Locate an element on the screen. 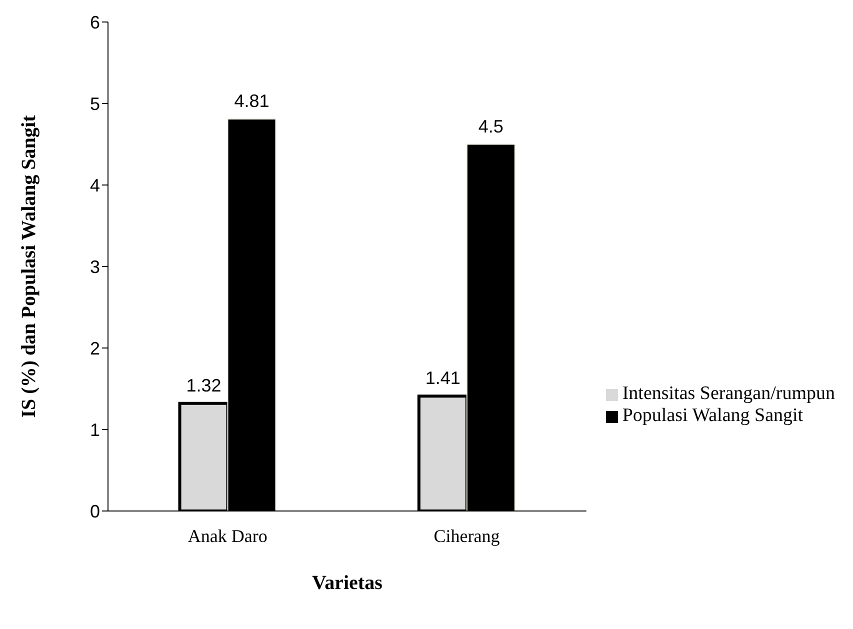 This screenshot has width=853, height=629. y-tick-label: 3 is located at coordinates (95, 266).